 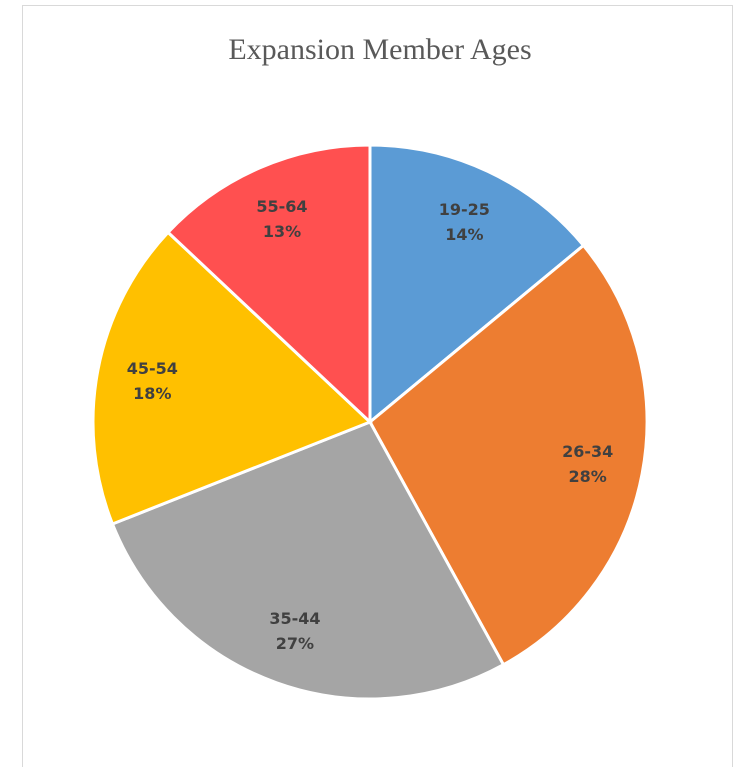 What do you see at coordinates (295, 643) in the screenshot?
I see `slice-value-label: 27%` at bounding box center [295, 643].